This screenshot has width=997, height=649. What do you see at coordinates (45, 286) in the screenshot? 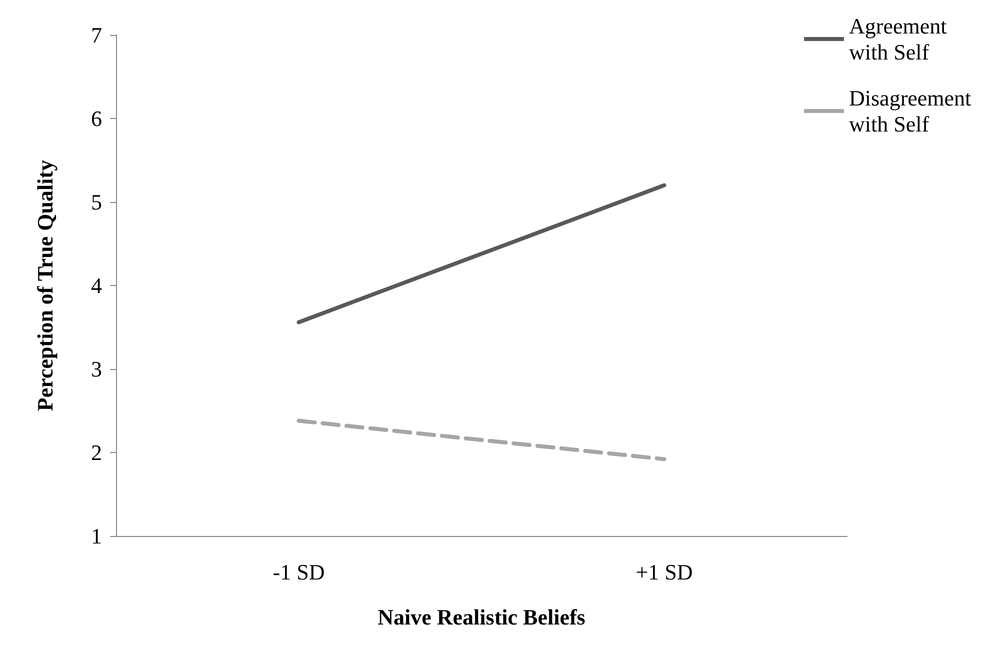
I see `y-axis-title: Perception of True Quality` at bounding box center [45, 286].